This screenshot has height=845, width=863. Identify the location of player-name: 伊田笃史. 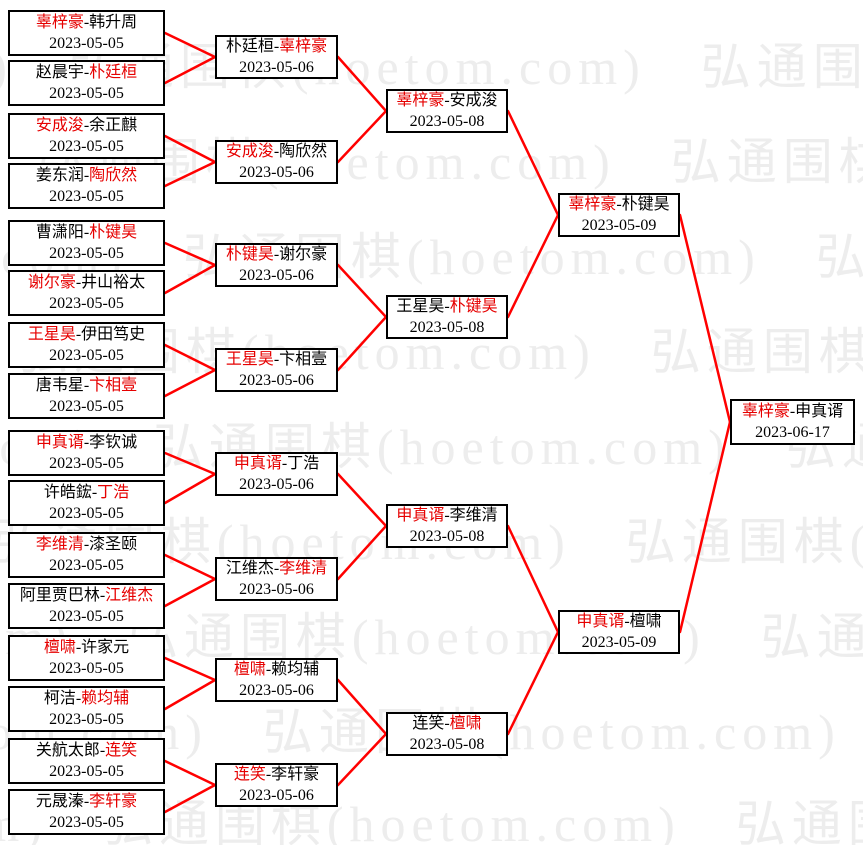
(113, 334).